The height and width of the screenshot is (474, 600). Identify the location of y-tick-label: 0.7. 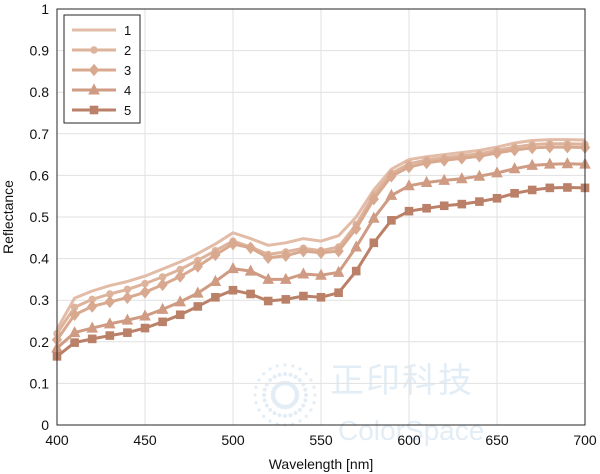
(40, 134).